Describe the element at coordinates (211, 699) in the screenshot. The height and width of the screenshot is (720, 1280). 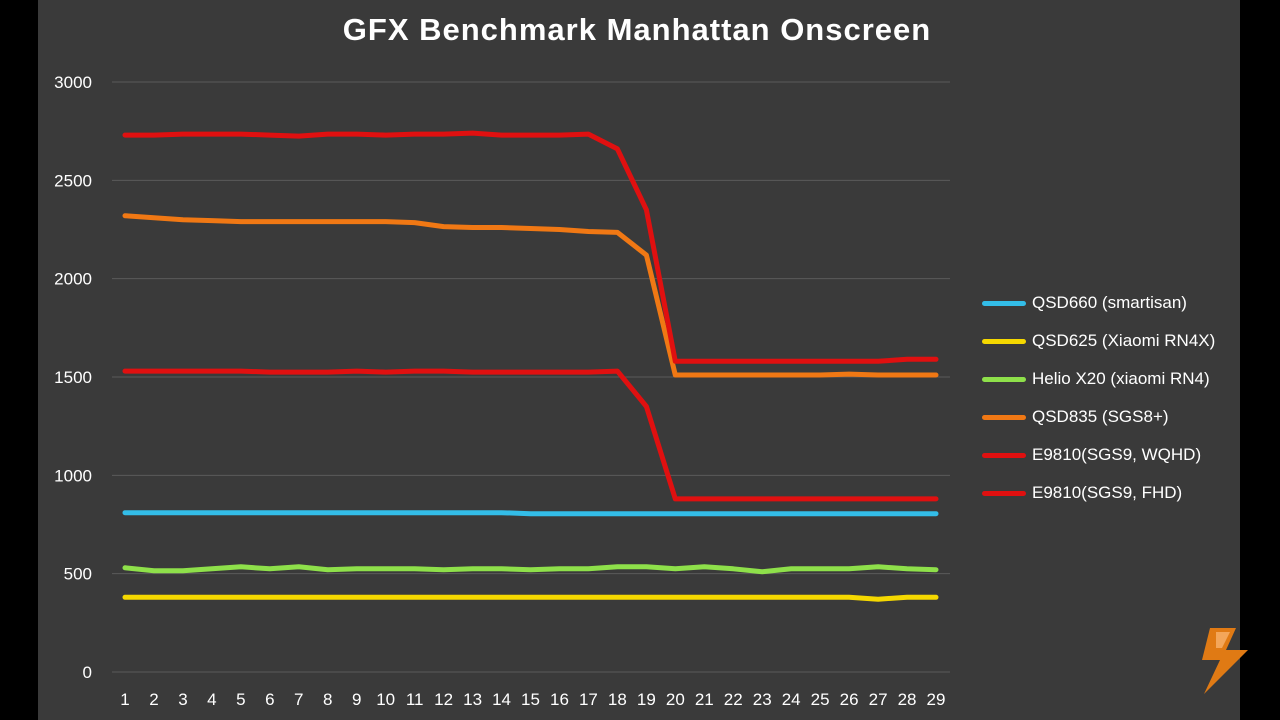
I see `x-tick-label: 4` at that location.